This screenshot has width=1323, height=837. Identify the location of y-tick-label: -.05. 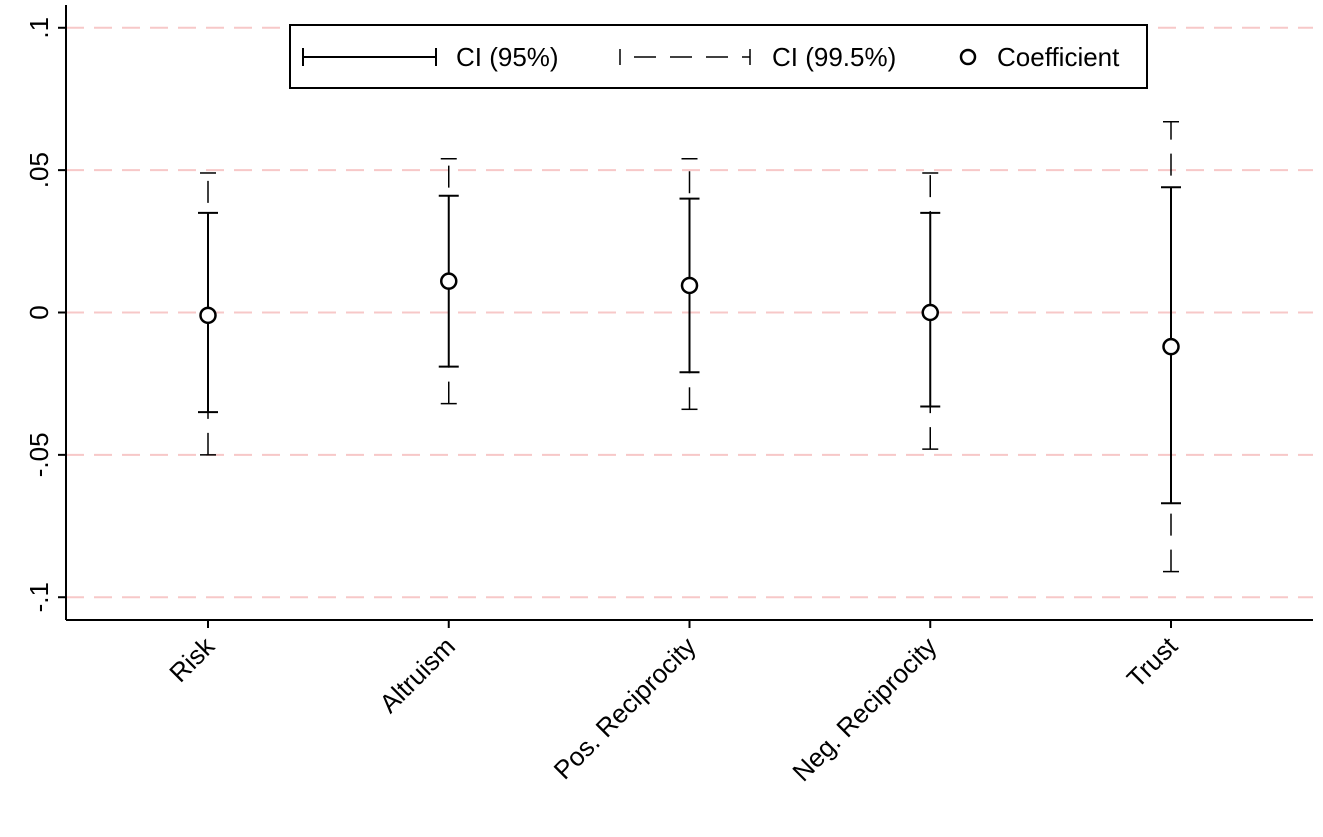
(39, 454).